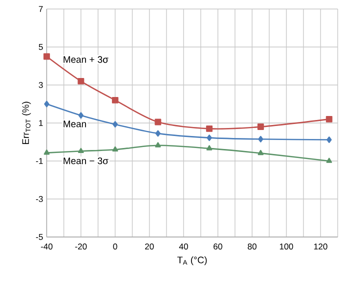 This screenshot has height=292, width=339. I want to click on series-label: Mean + 3σ, so click(86, 59).